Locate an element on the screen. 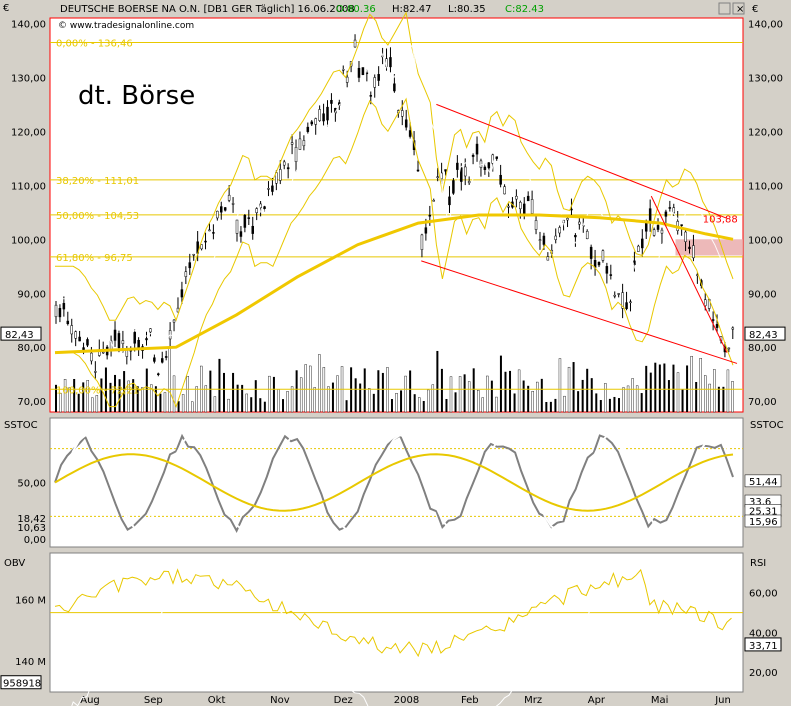 The image size is (791, 706). price-tick-right: 70,00 is located at coordinates (762, 402).